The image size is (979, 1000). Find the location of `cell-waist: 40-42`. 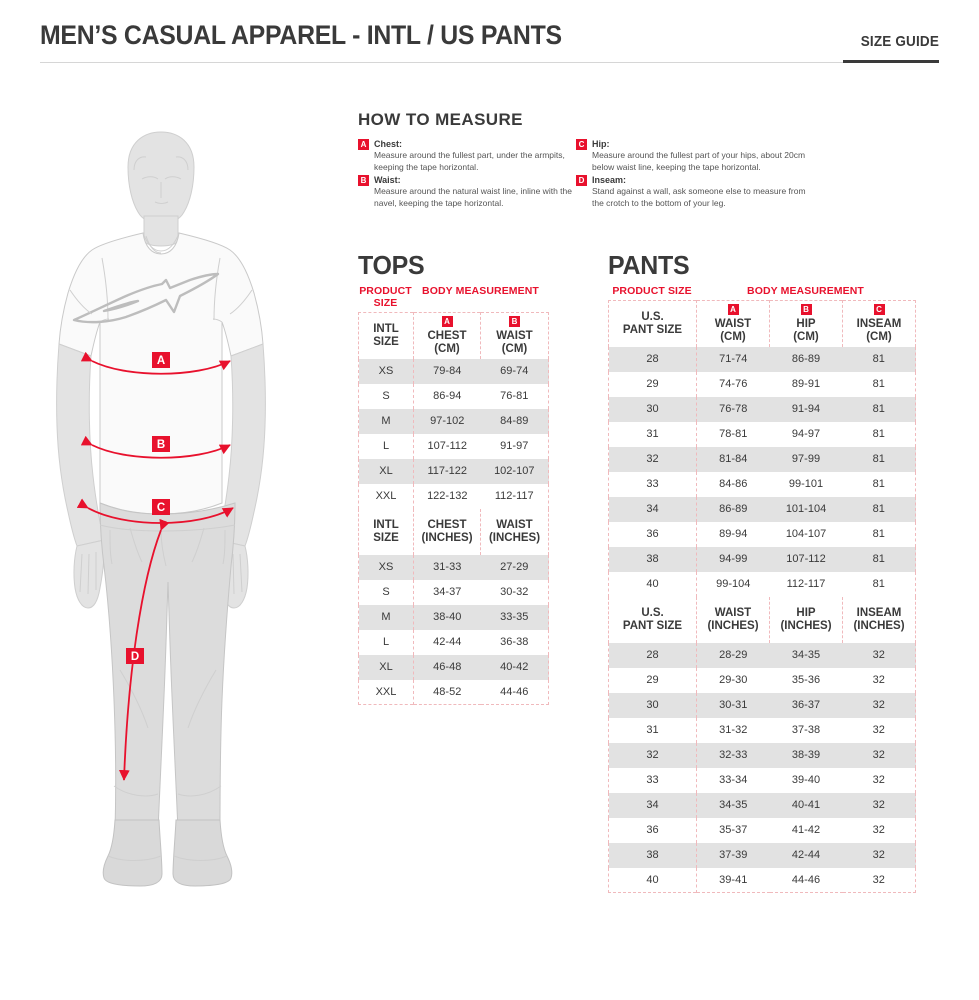

cell-waist: 40-42 is located at coordinates (514, 667).